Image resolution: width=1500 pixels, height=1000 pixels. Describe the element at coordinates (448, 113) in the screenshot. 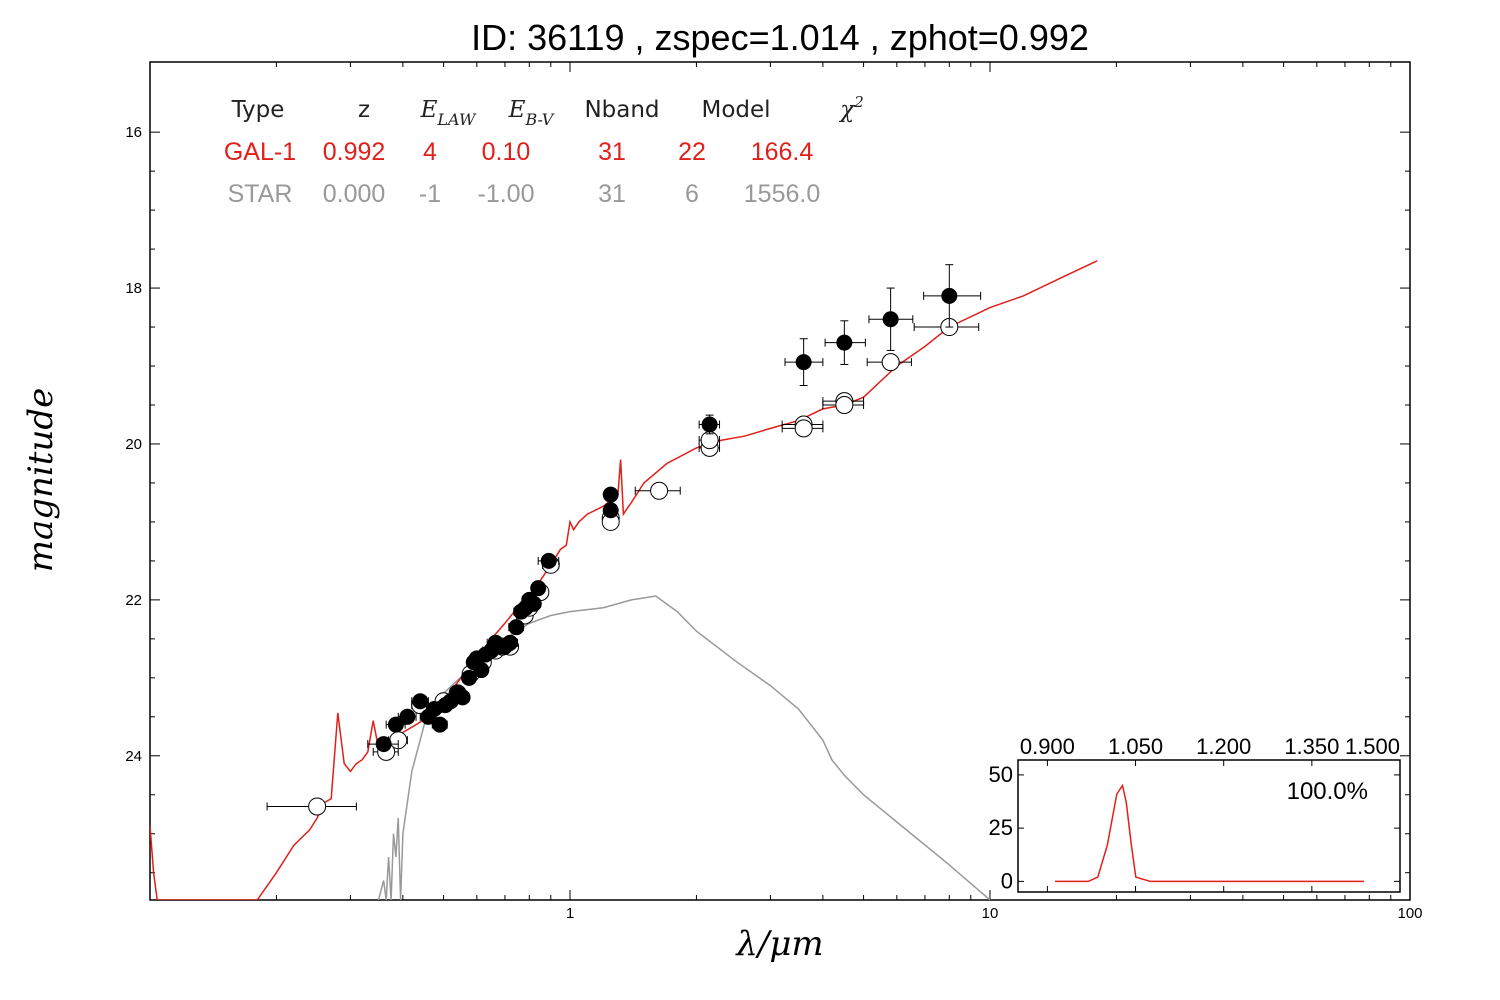

I see `header-elaw: ELAW` at that location.